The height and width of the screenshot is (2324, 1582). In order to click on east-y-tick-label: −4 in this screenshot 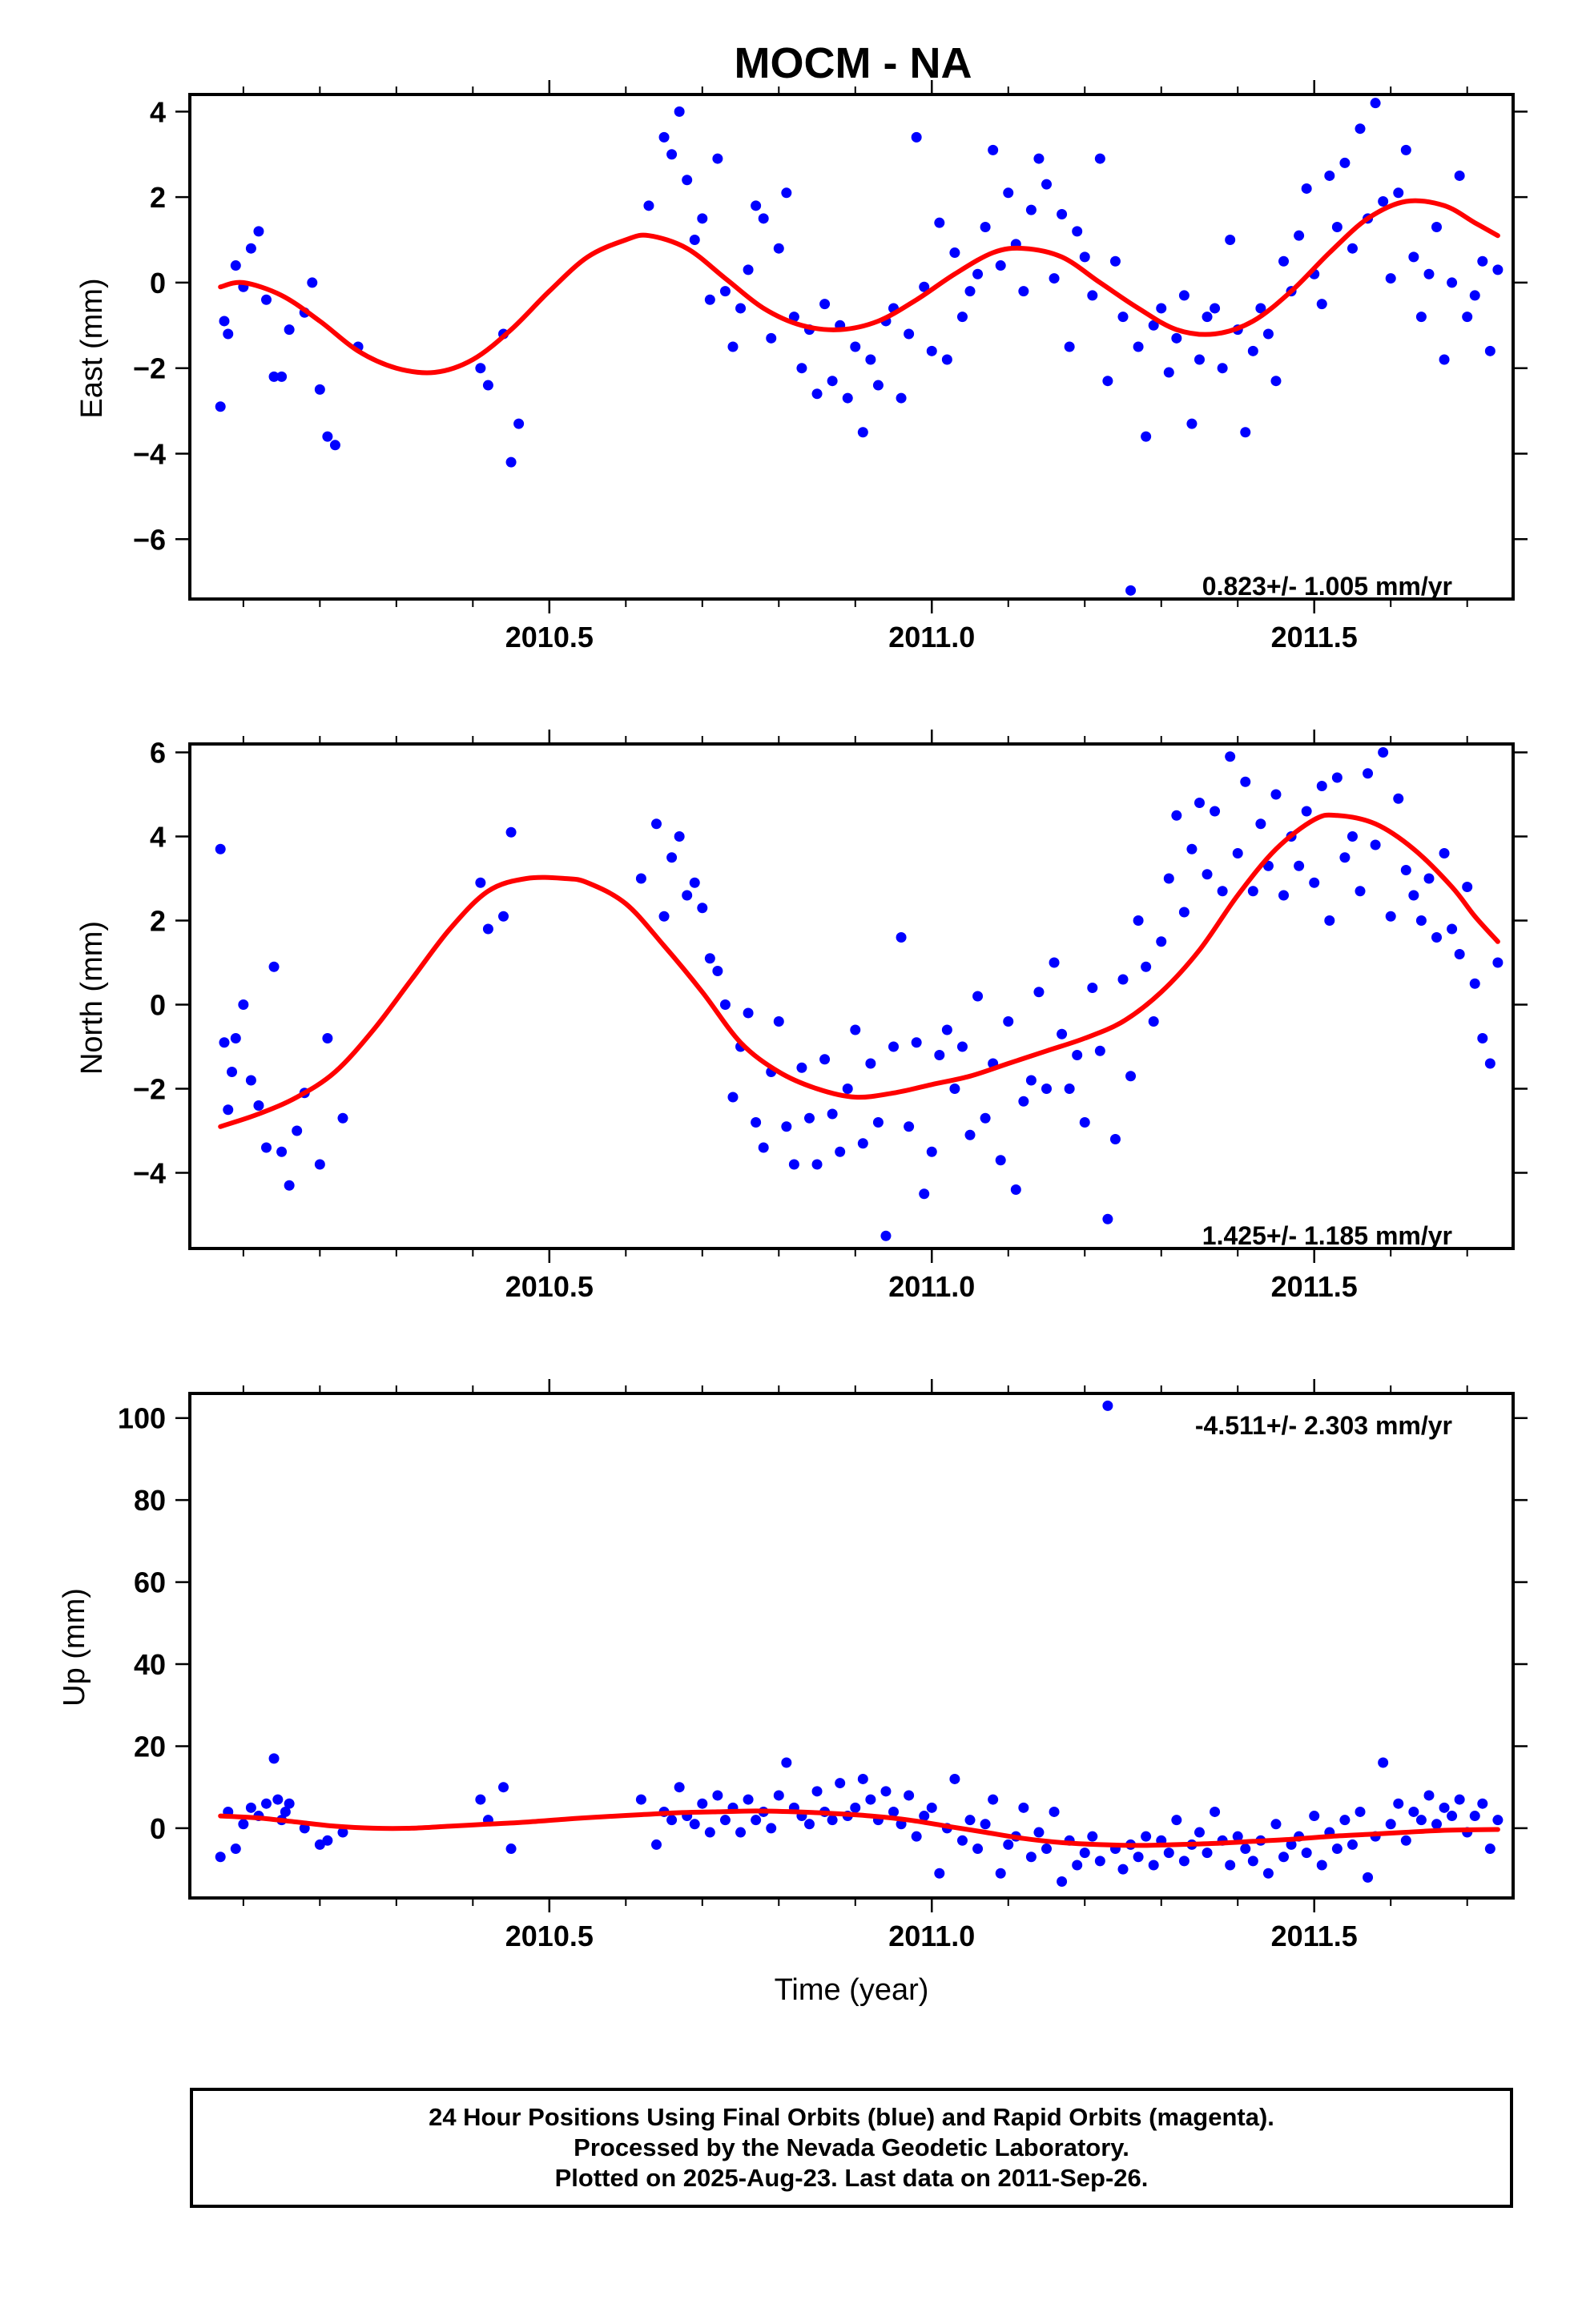, I will do `click(149, 453)`.